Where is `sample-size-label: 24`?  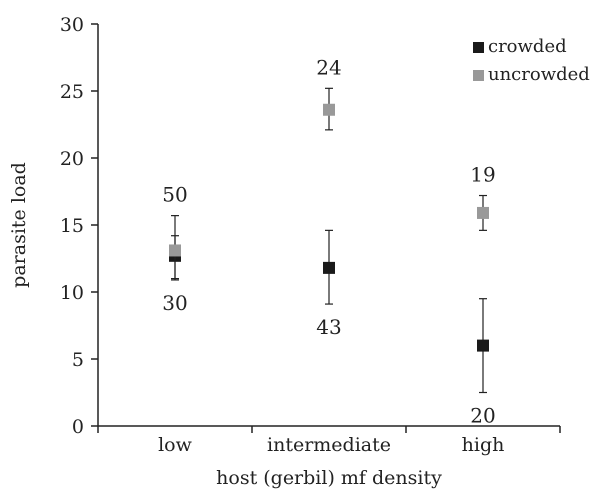
sample-size-label: 24 is located at coordinates (328, 67).